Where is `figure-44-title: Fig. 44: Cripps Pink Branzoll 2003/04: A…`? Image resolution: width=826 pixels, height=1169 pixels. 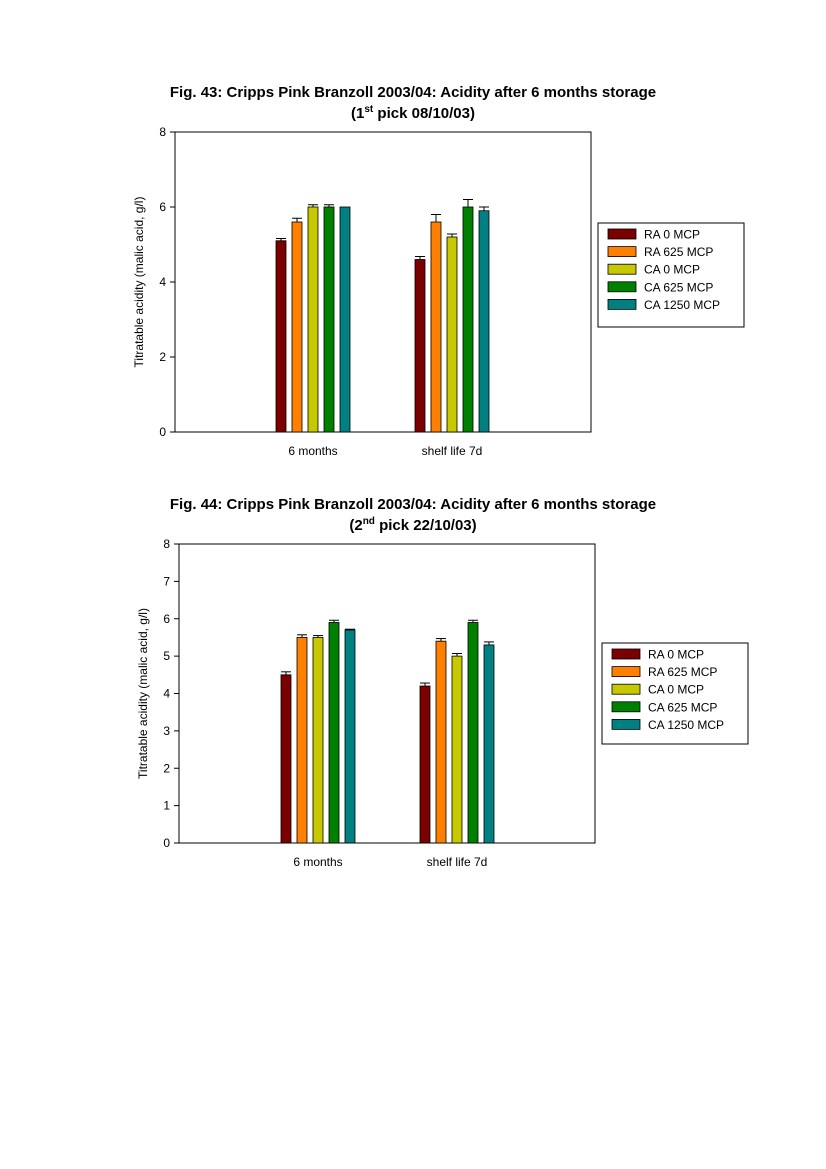 figure-44-title: Fig. 44: Cripps Pink Branzoll 2003/04: A… is located at coordinates (413, 515).